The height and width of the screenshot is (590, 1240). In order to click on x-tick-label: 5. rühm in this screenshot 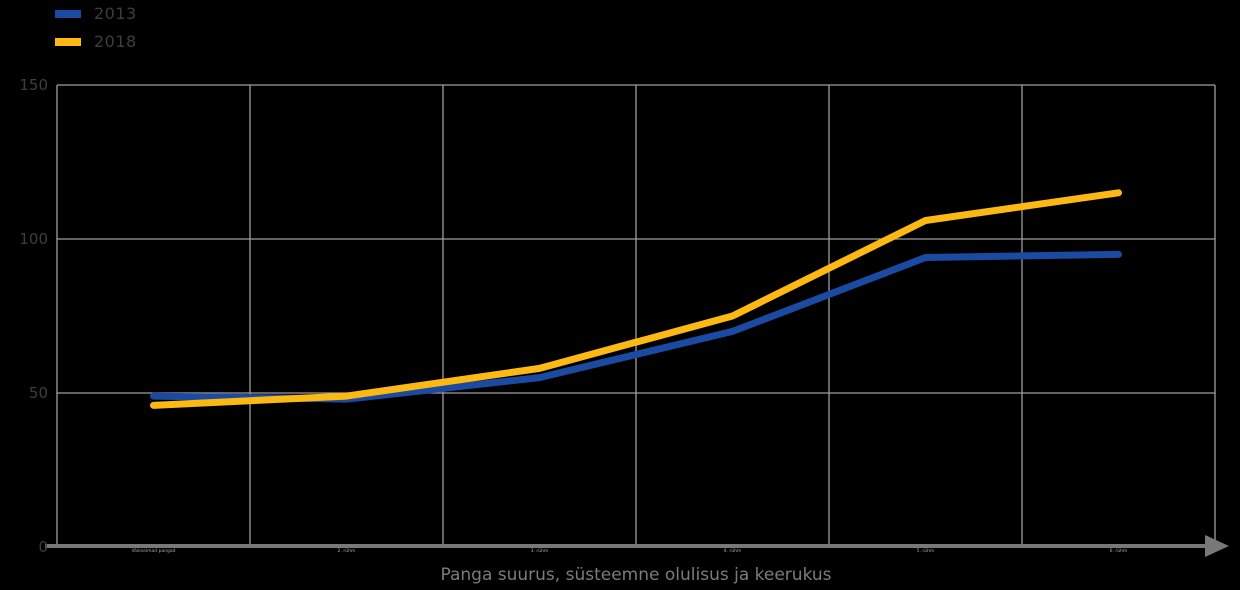, I will do `click(925, 551)`.